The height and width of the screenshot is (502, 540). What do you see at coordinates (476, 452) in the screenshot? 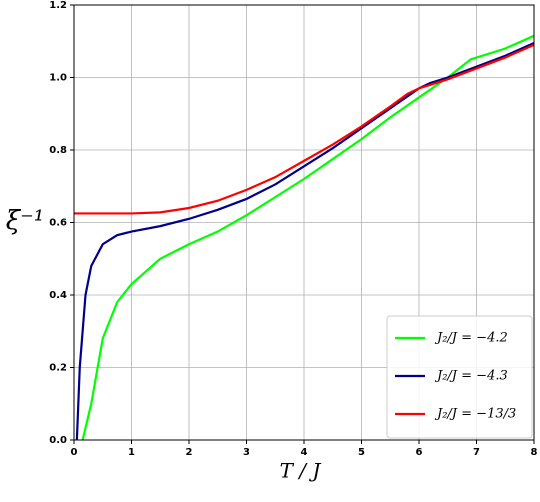
I see `x-tick-label: 7` at bounding box center [476, 452].